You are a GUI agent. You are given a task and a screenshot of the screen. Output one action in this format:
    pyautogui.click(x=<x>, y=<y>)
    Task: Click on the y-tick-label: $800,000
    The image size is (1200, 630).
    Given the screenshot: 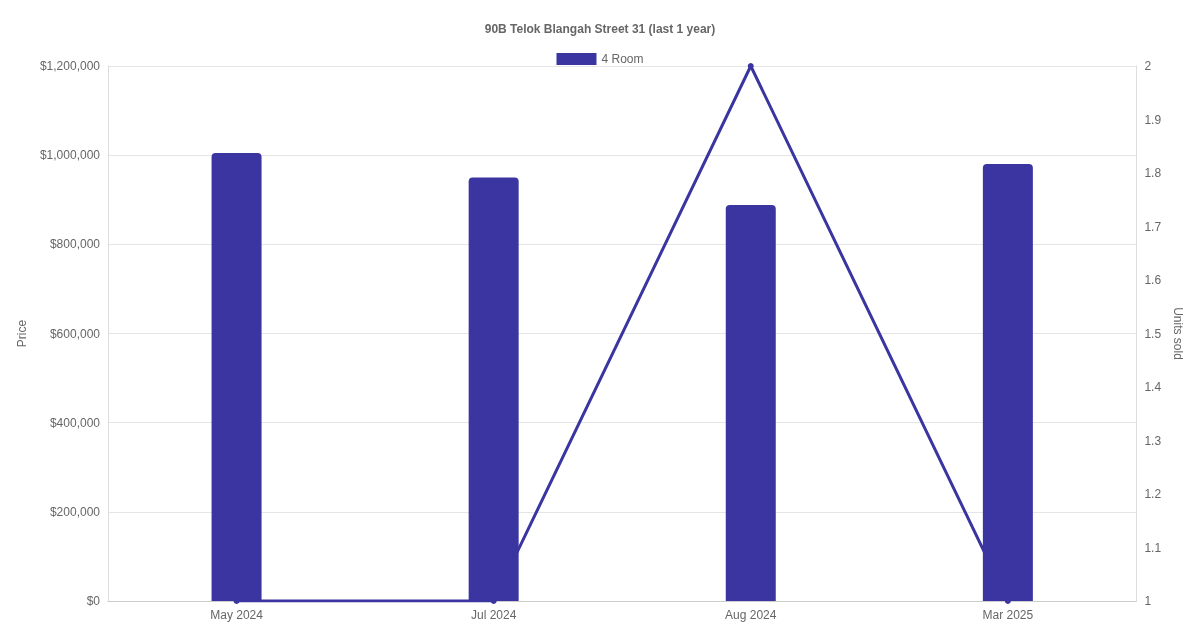 What is the action you would take?
    pyautogui.click(x=75, y=244)
    